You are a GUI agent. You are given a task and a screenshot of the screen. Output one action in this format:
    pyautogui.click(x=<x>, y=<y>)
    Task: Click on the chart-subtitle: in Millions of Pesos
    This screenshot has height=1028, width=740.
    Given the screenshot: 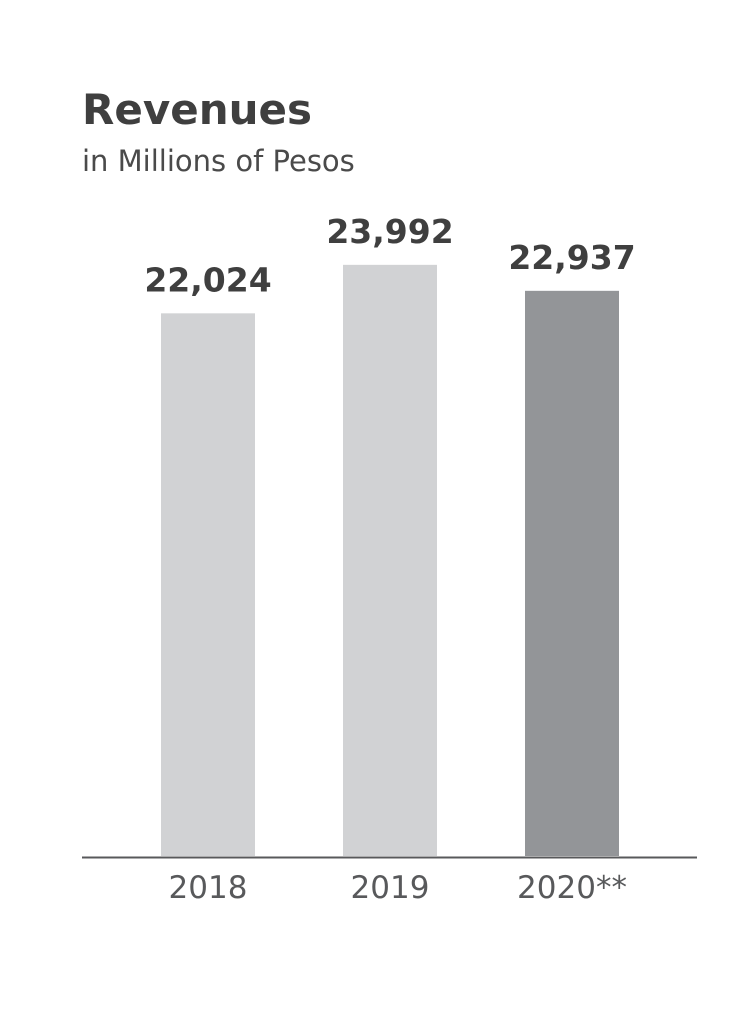 What is the action you would take?
    pyautogui.click(x=218, y=161)
    